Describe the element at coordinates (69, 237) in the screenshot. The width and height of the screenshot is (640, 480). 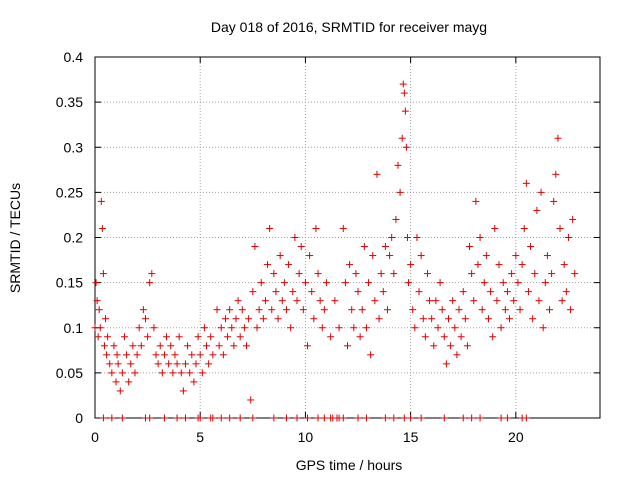
I see `y-tick-labels: 0 0.05 0.1 0.15 0.2 0.25 0.3 0.35 0.4` at that location.